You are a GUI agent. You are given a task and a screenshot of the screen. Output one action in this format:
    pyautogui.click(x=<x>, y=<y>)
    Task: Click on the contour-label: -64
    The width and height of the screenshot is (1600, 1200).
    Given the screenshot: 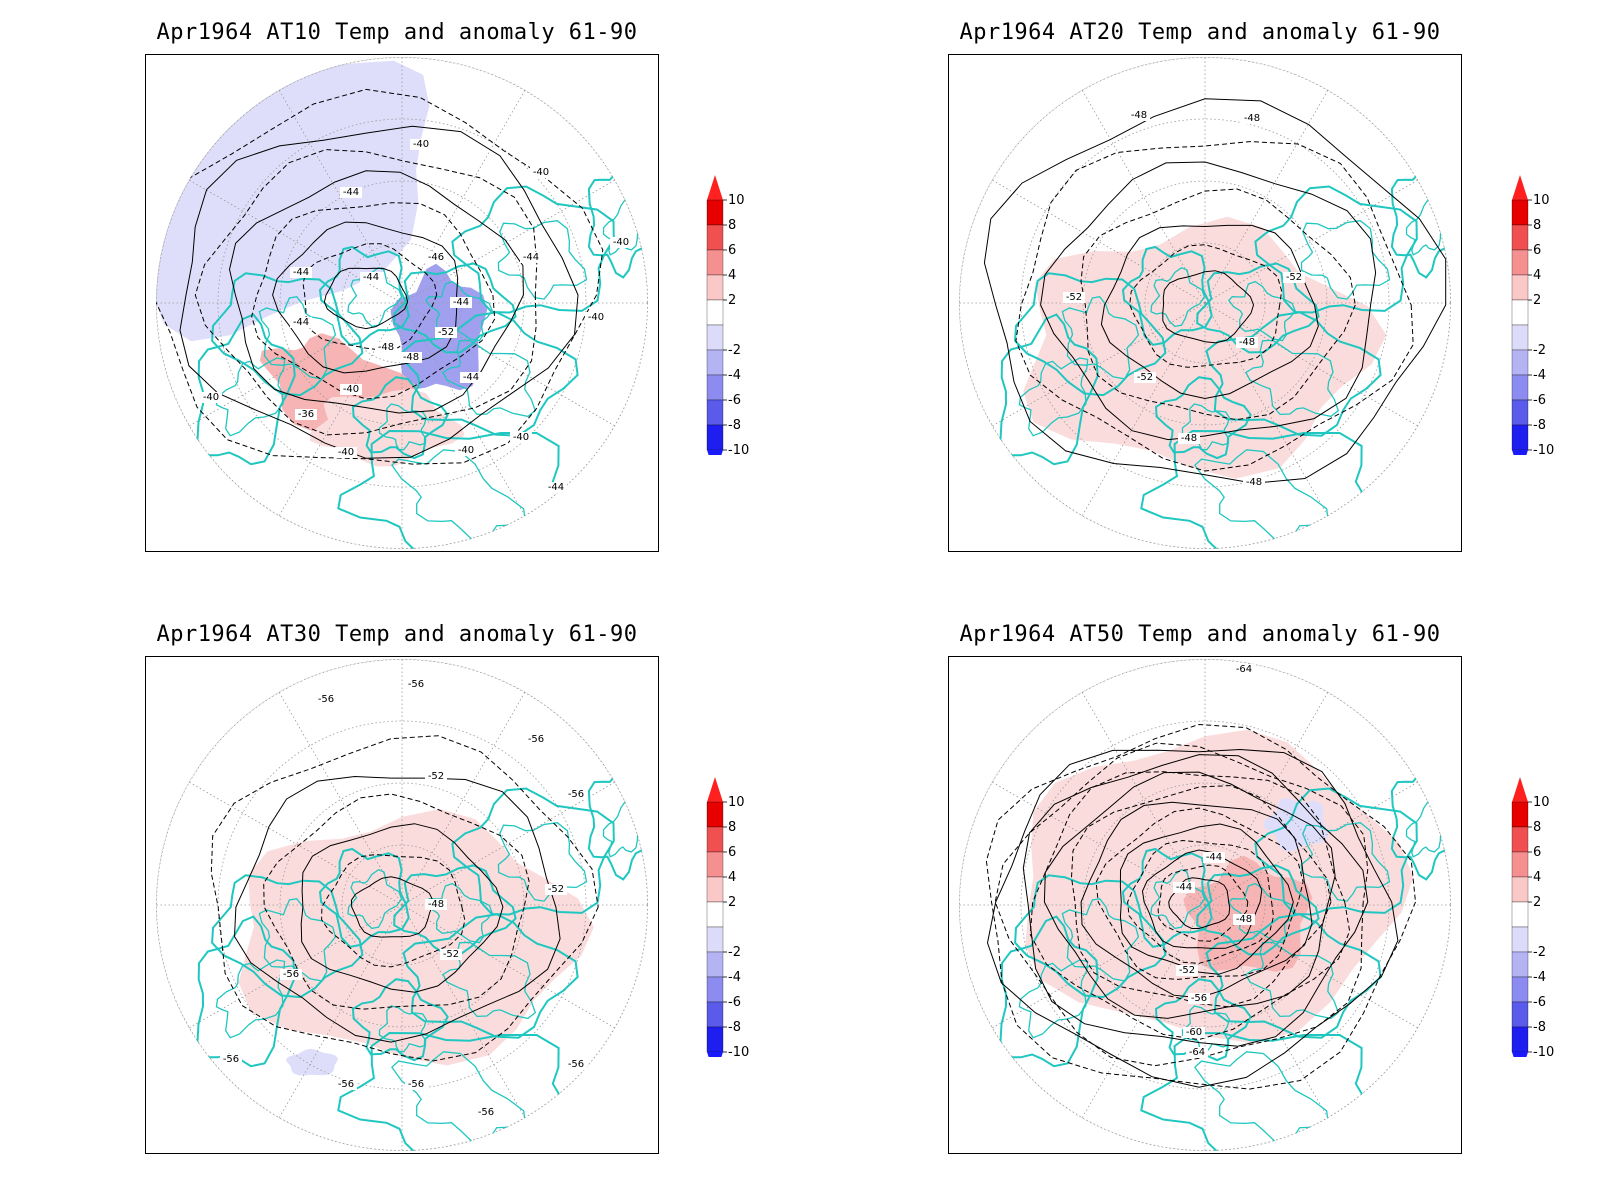 What is the action you would take?
    pyautogui.click(x=1197, y=1052)
    